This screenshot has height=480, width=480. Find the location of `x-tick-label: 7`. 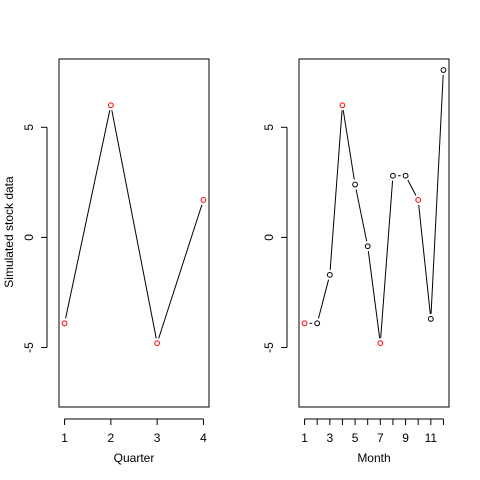

x-tick-label: 7 is located at coordinates (380, 438).